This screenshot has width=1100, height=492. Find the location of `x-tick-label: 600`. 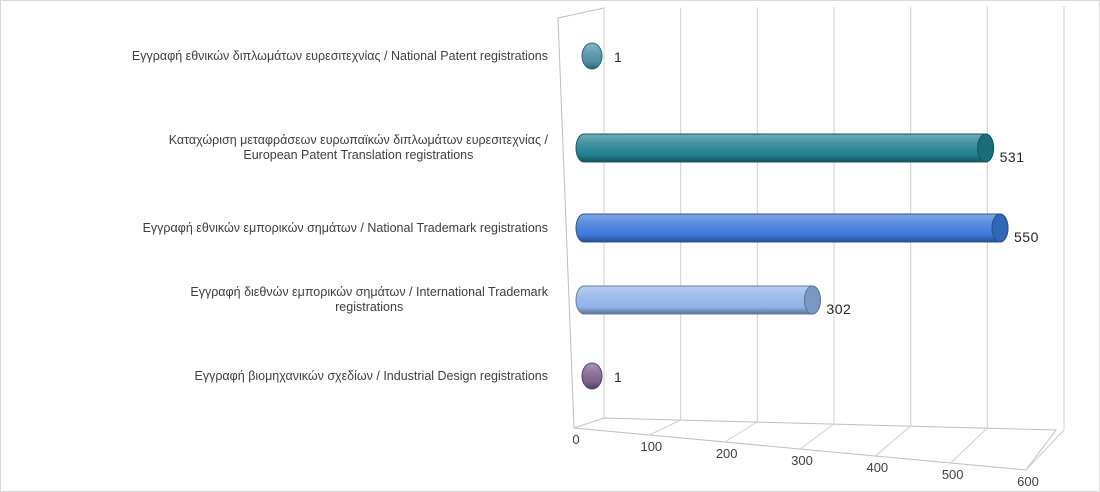

x-tick-label: 600 is located at coordinates (1028, 481).